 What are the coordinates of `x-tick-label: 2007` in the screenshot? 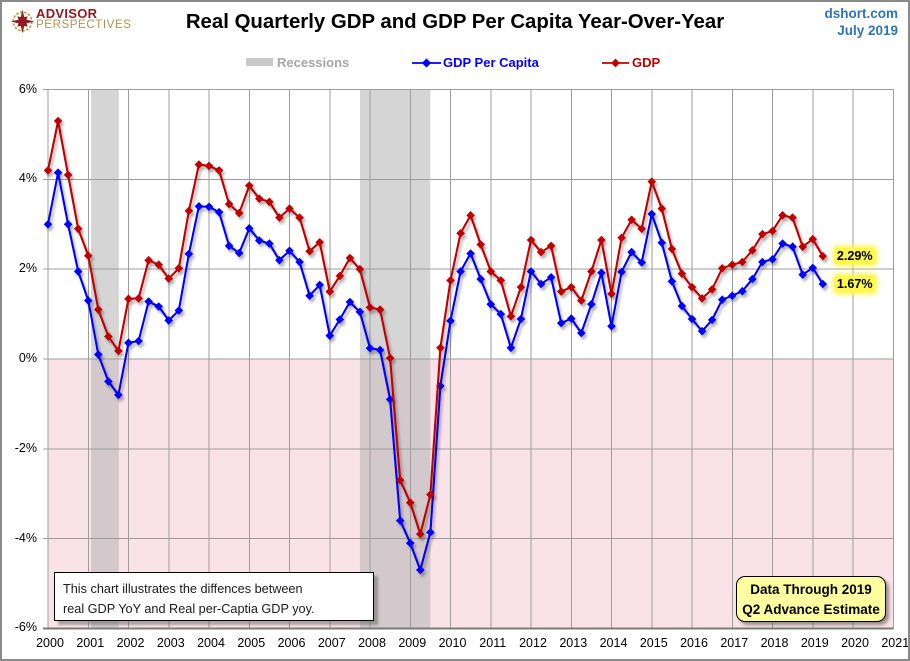 It's located at (331, 643).